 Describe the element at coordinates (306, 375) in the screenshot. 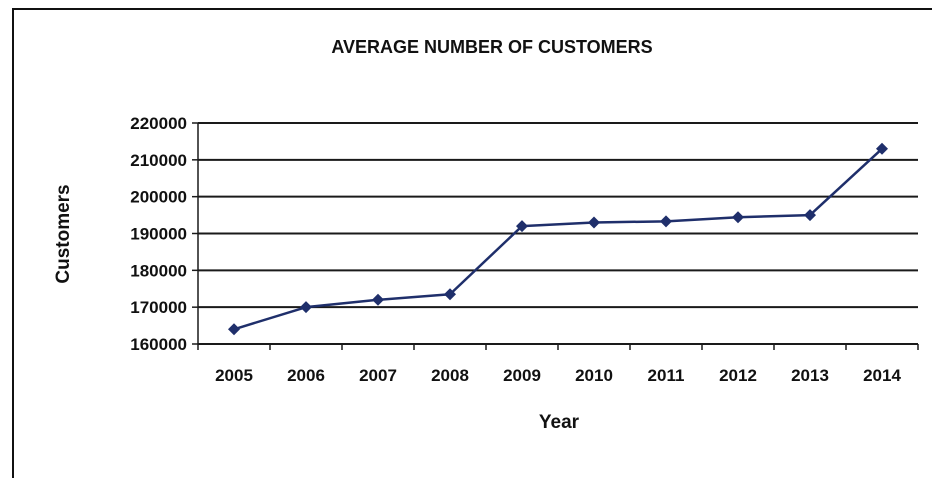

I see `x-tick-label: 2006` at that location.